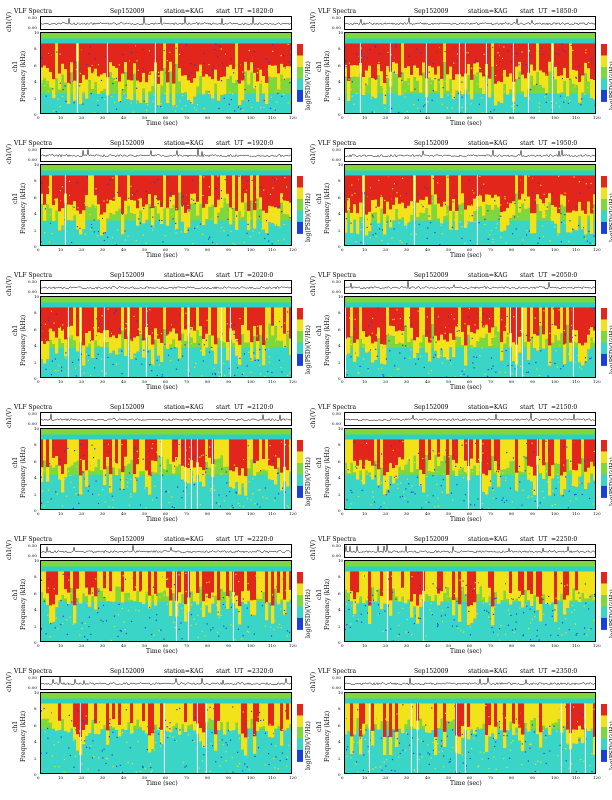 The image size is (612, 800). I want to click on time-tick-label: 70, so click(490, 381).